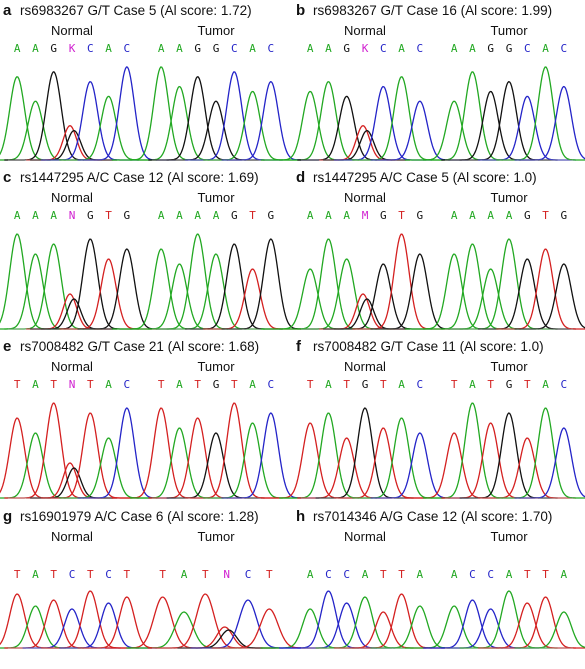 This screenshot has height=669, width=585. I want to click on panel-letter: f, so click(299, 346).